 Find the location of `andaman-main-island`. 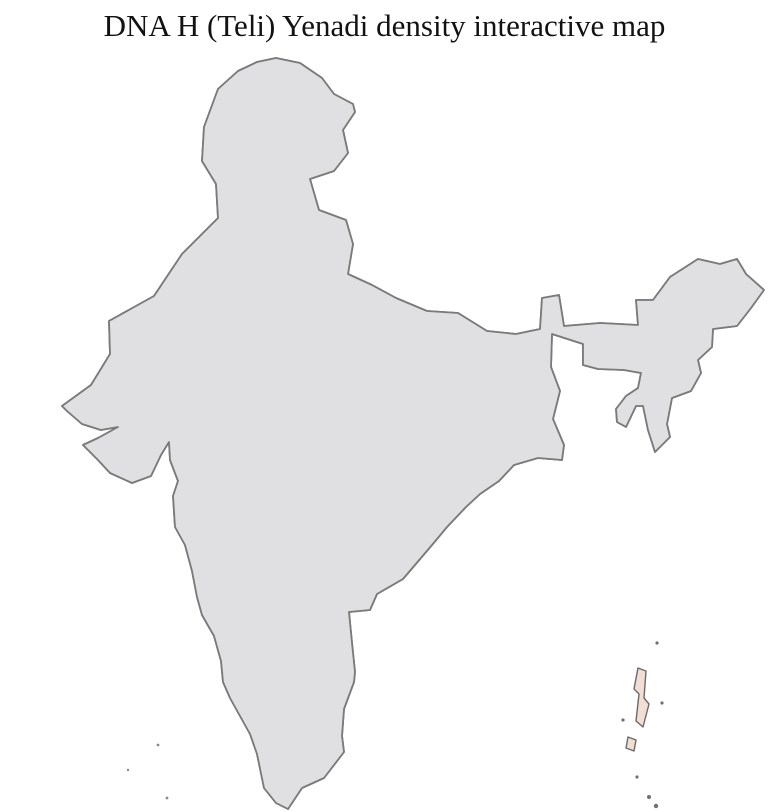

andaman-main-island is located at coordinates (641, 697).